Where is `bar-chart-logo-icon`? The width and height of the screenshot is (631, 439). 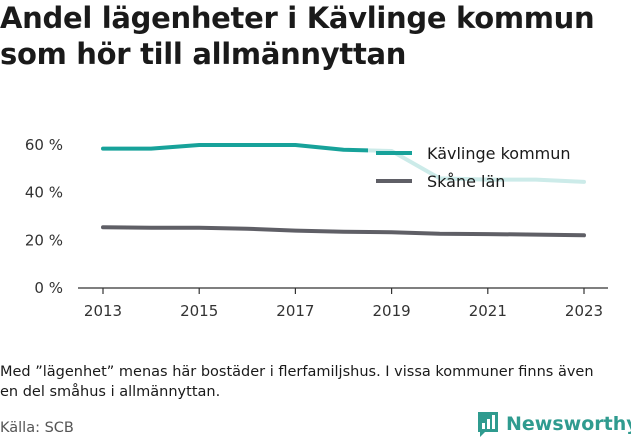 bar-chart-logo-icon is located at coordinates (488, 424).